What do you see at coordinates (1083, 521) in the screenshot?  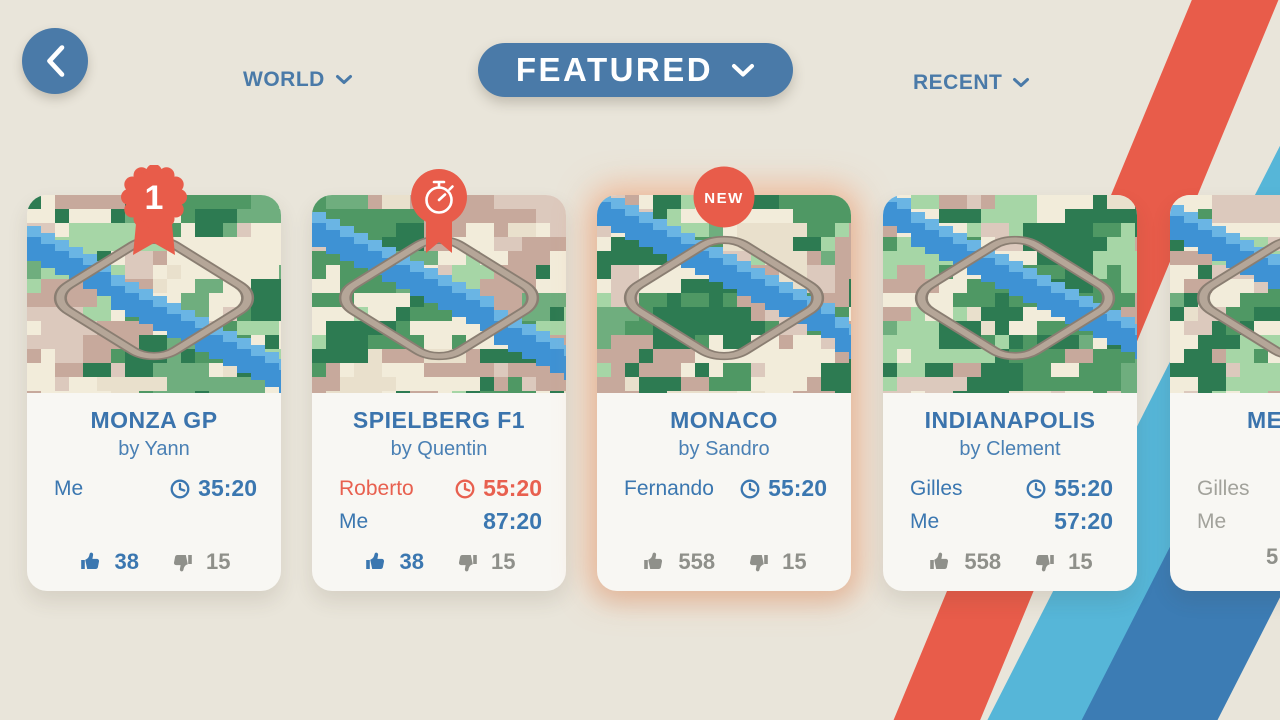 I see `lap-time: 57:20` at bounding box center [1083, 521].